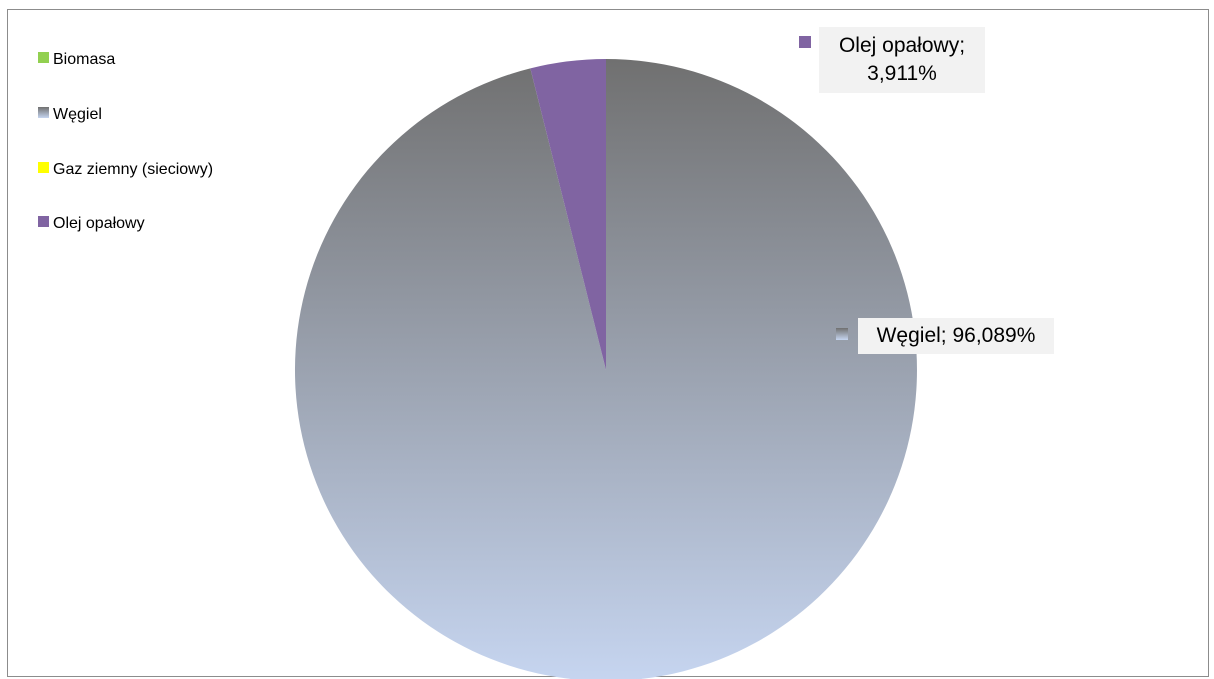 The height and width of the screenshot is (679, 1214). Describe the element at coordinates (805, 42) in the screenshot. I see `data-label-swatch-olej-opalowy` at that location.